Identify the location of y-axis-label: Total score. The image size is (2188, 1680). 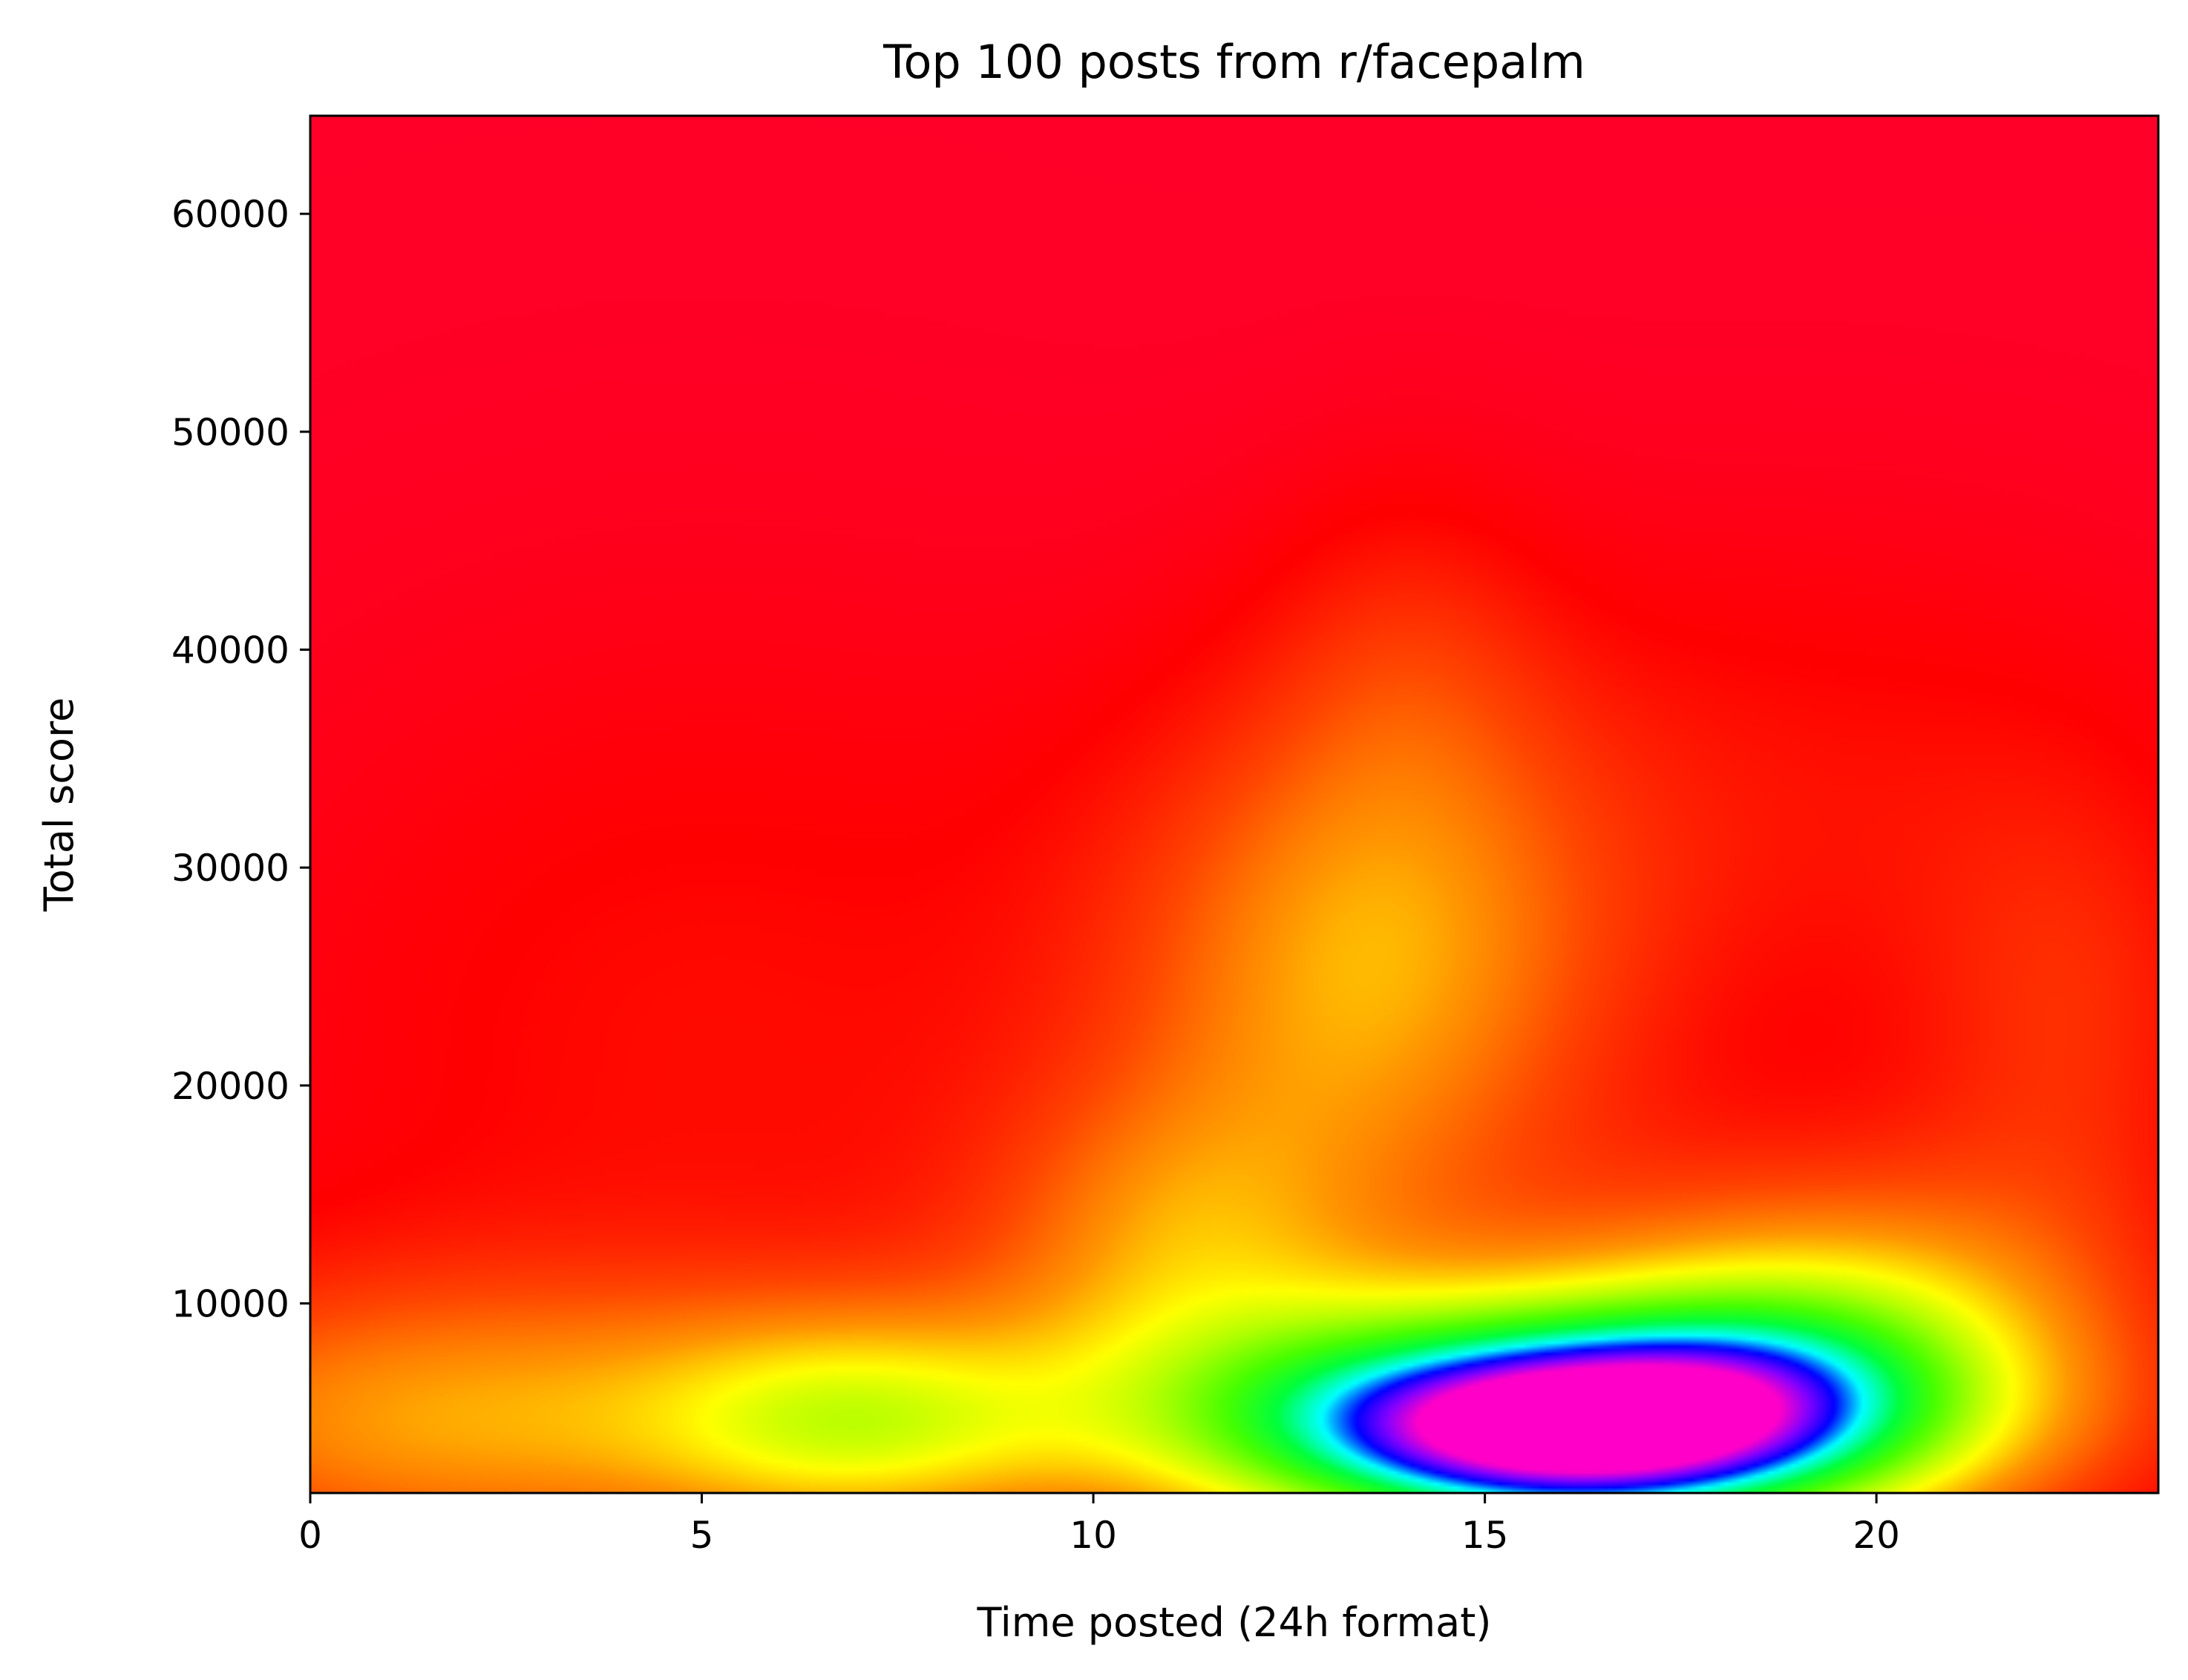
(59, 805).